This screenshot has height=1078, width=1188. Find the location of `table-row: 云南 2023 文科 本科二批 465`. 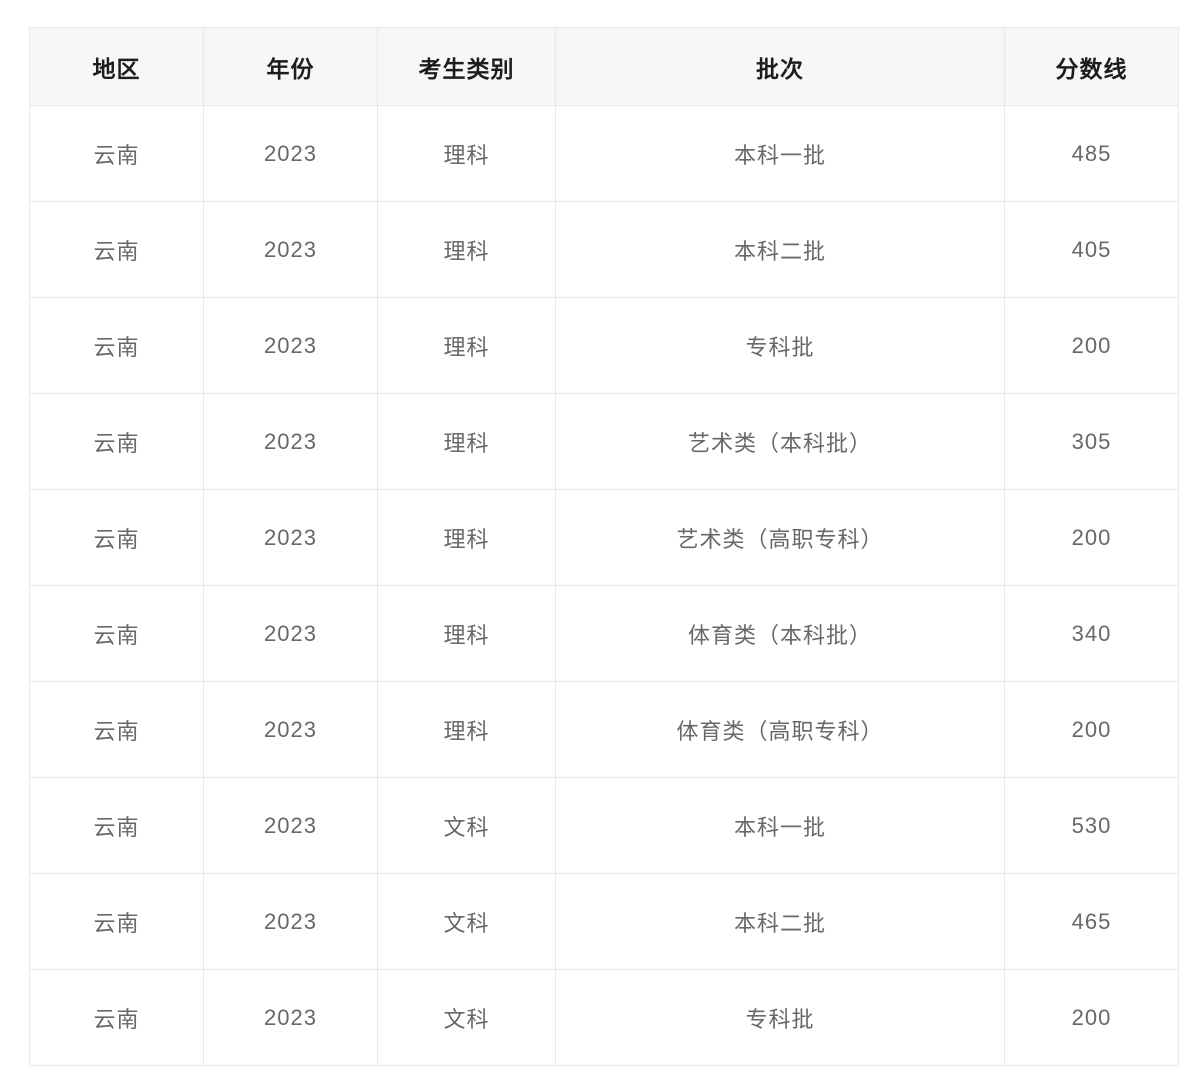

table-row: 云南 2023 文科 本科二批 465 is located at coordinates (604, 921).